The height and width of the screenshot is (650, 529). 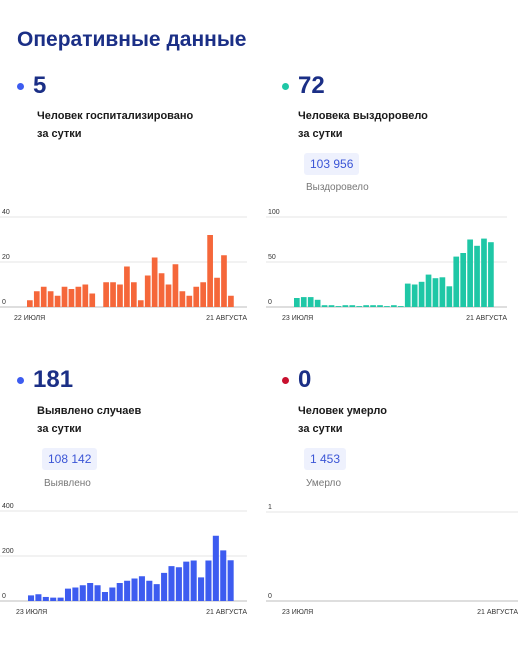 I want to click on hospitalized-chart: 0 20 40 22 ИЮЛЯ 21 АВГУСТА, so click(x=123, y=265).